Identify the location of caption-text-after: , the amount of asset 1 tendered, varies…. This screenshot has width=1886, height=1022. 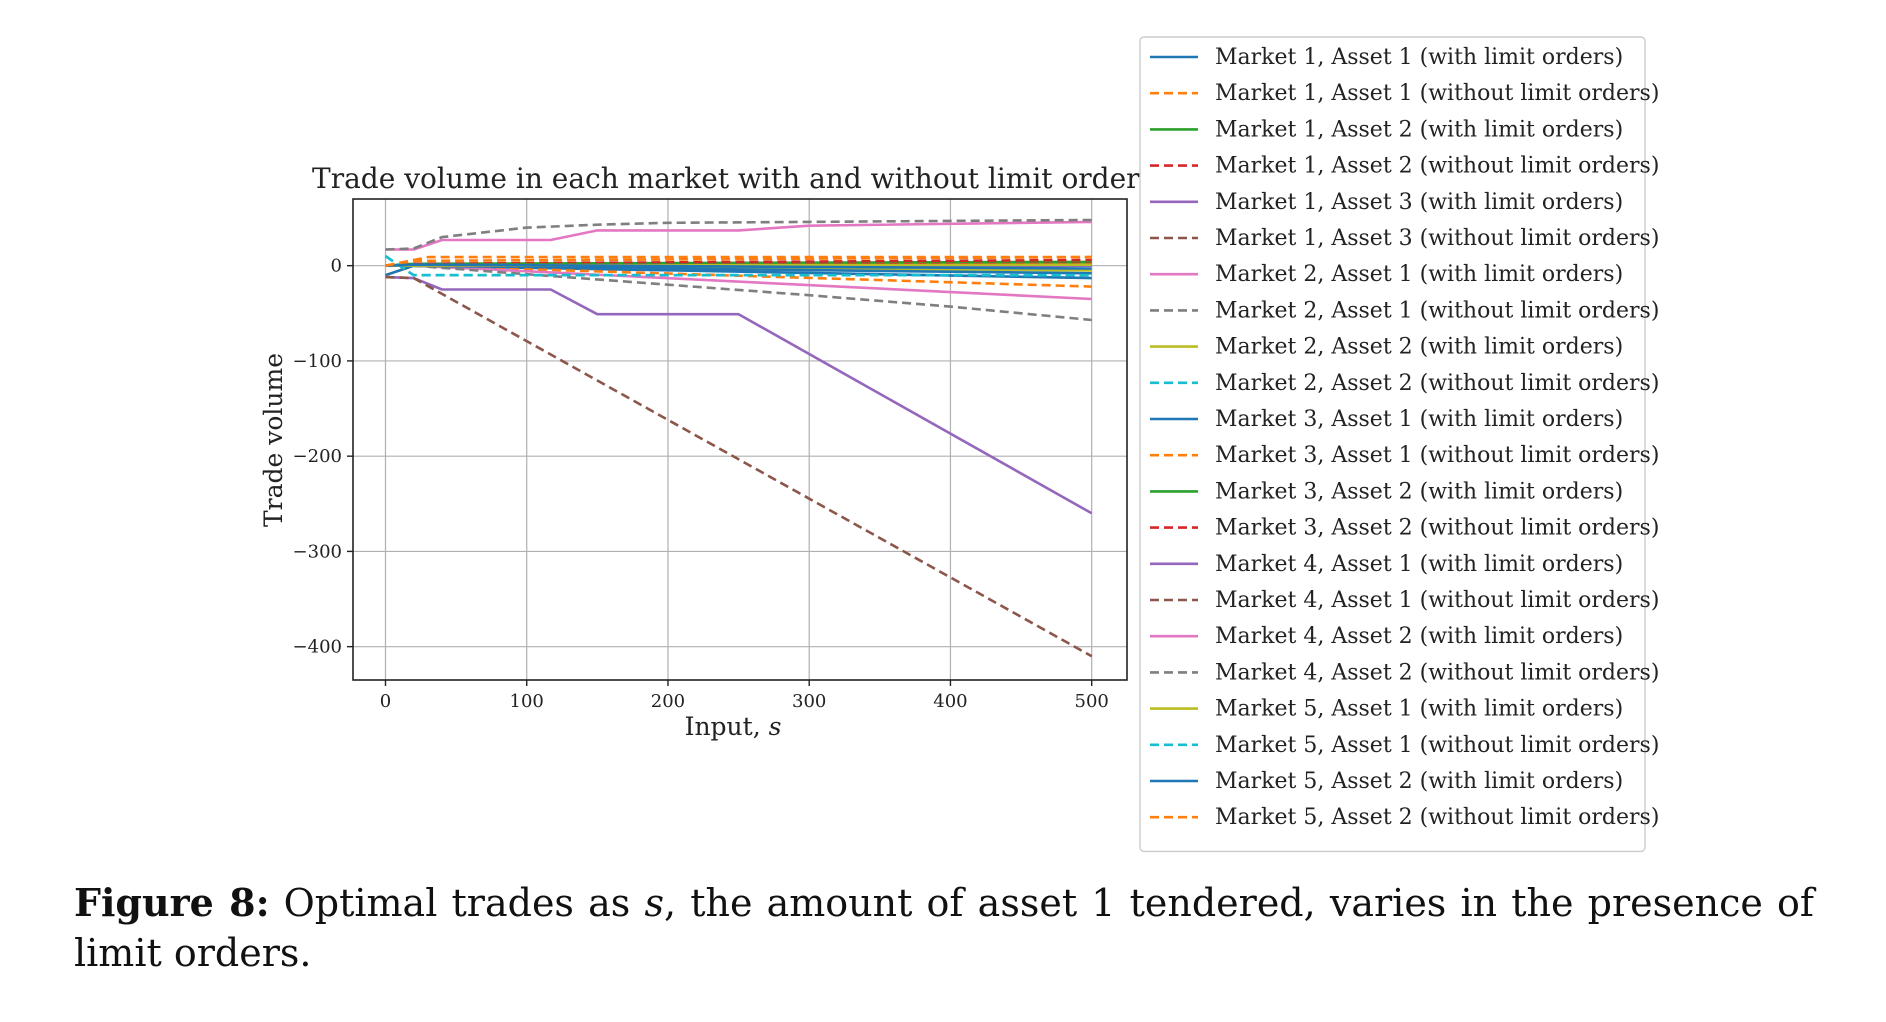
(944, 928).